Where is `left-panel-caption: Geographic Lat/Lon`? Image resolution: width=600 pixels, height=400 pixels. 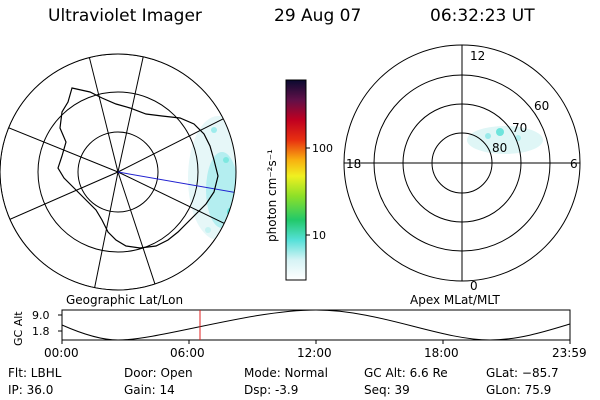
left-panel-caption: Geographic Lat/Lon is located at coordinates (124, 300).